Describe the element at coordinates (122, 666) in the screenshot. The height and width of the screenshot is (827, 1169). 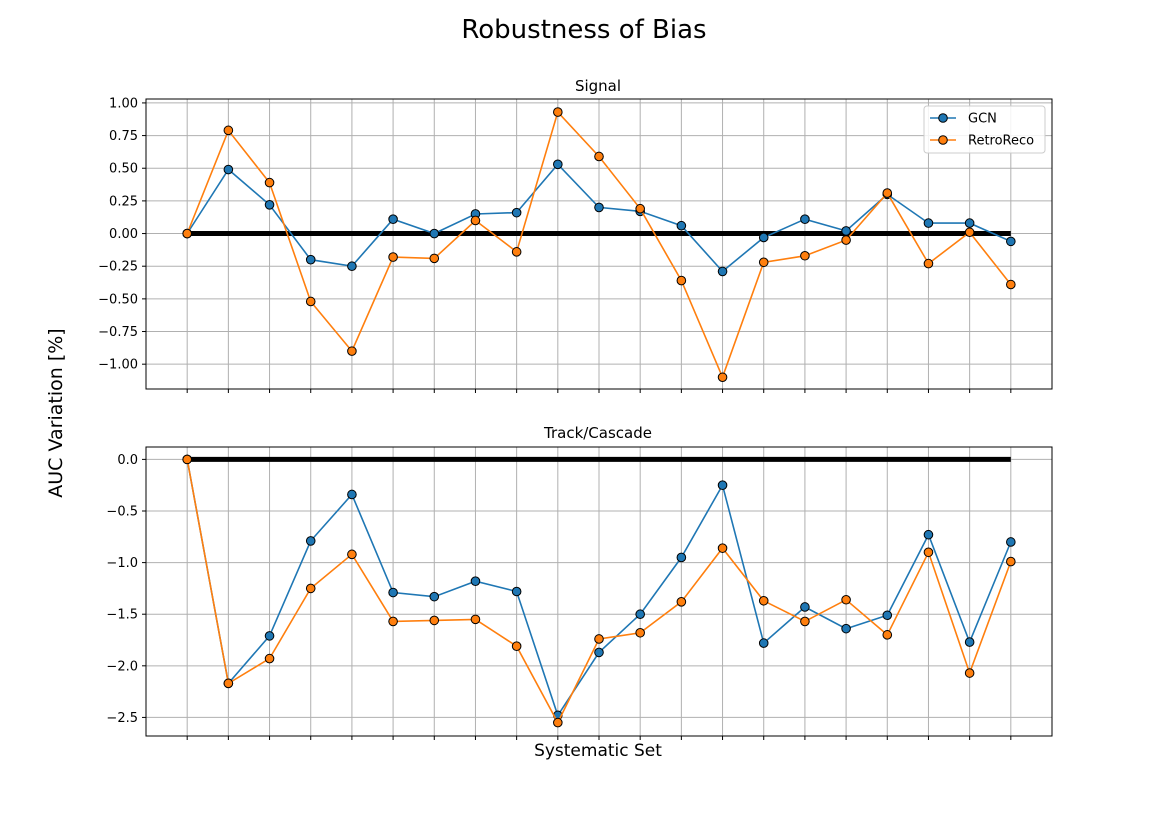
I see `y-tick-label: −2.0` at that location.